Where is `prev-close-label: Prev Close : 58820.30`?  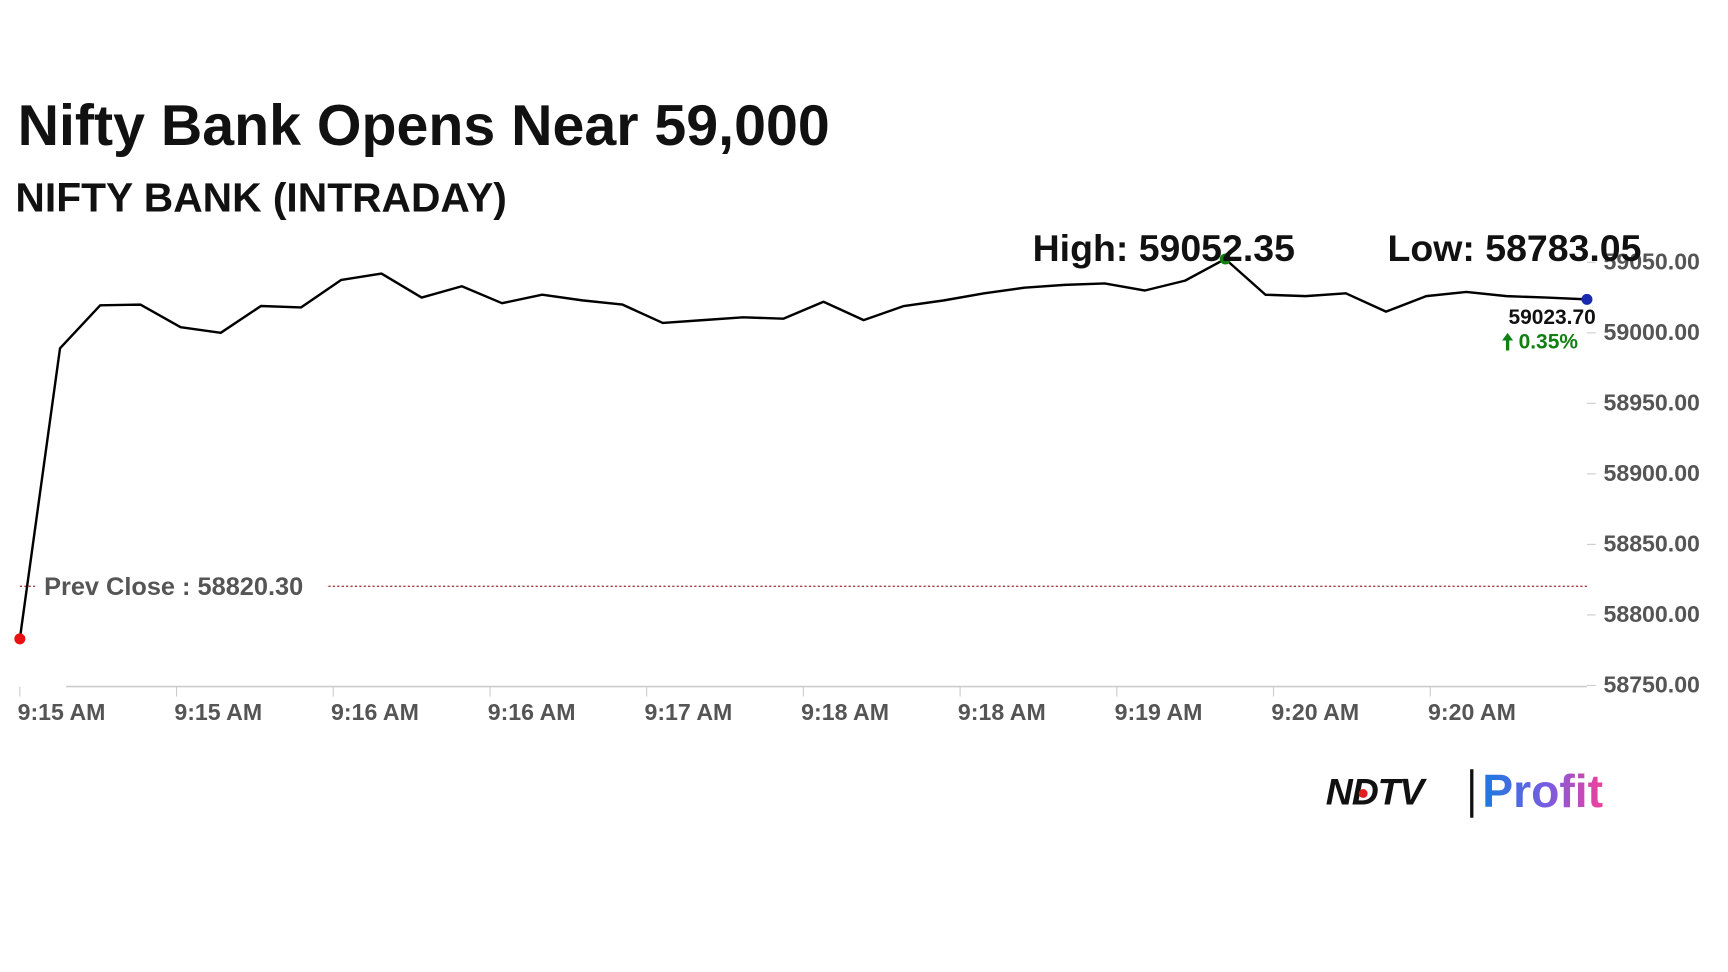
prev-close-label: Prev Close : 58820.30 is located at coordinates (173, 587).